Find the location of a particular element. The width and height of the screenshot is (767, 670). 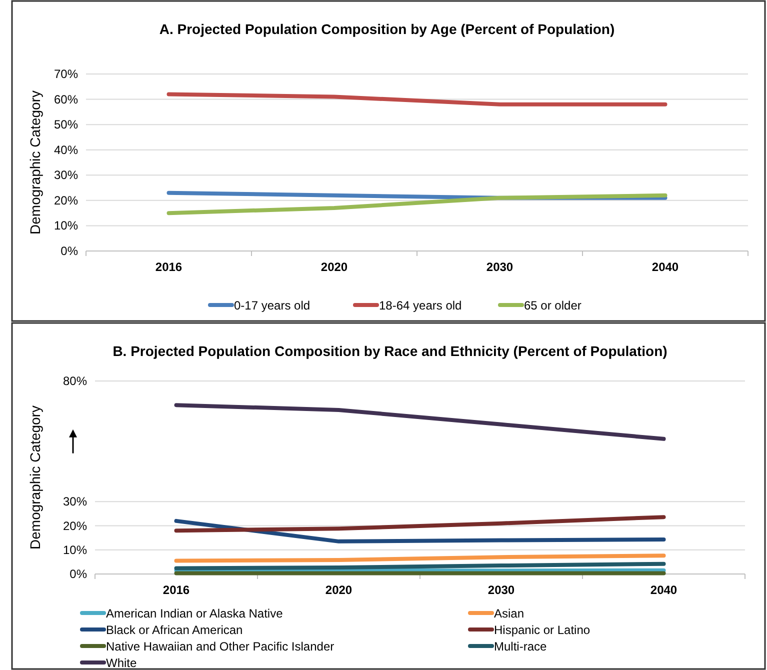

legend-label: Hispanic or Latino is located at coordinates (542, 630).